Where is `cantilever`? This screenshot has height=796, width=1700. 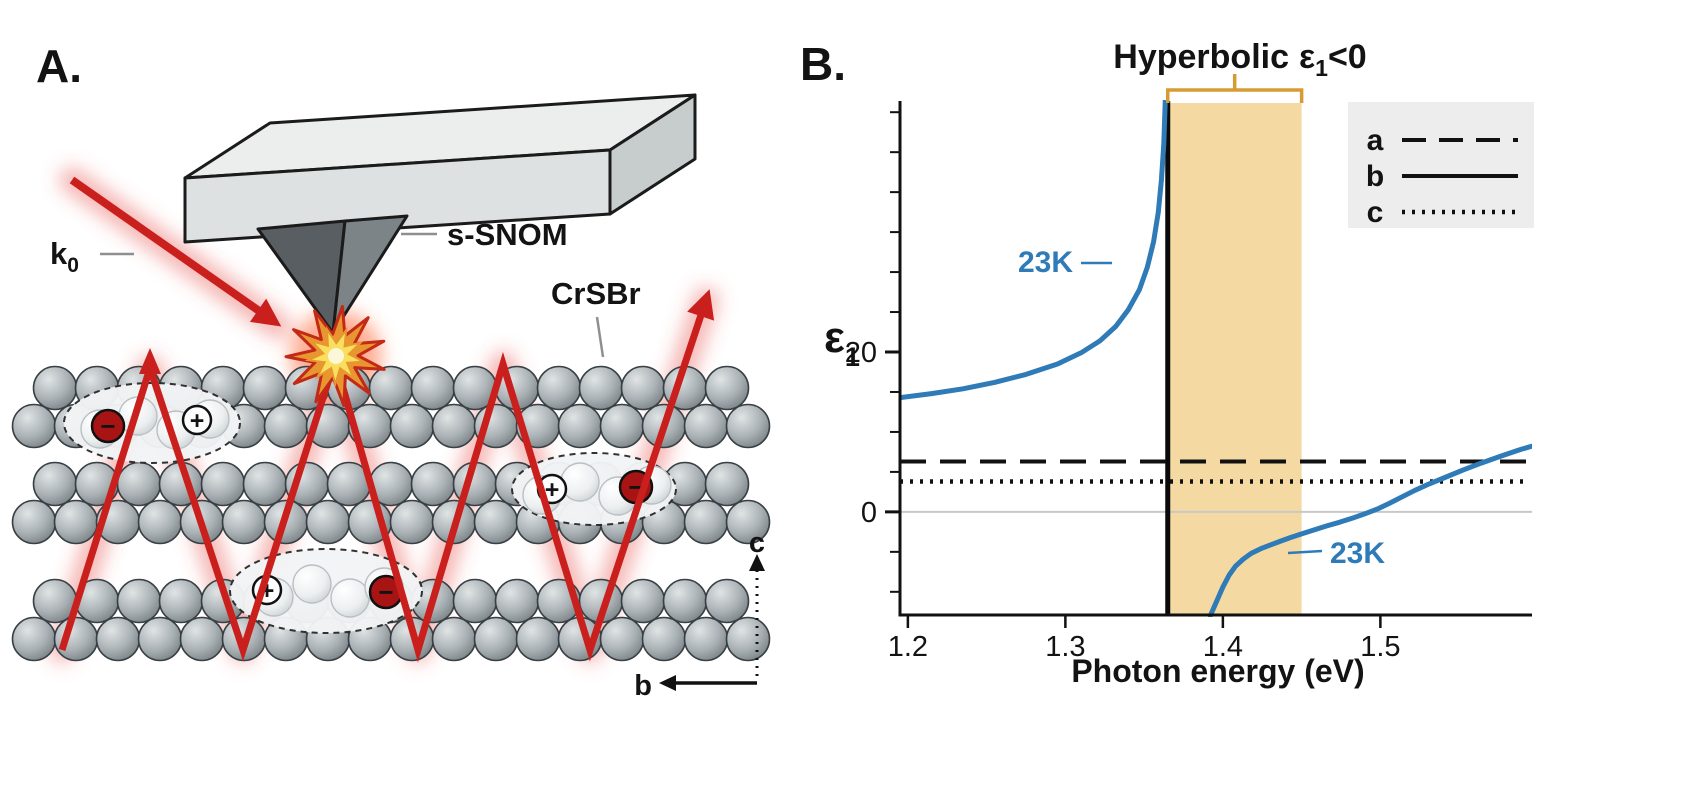
cantilever is located at coordinates (440, 168).